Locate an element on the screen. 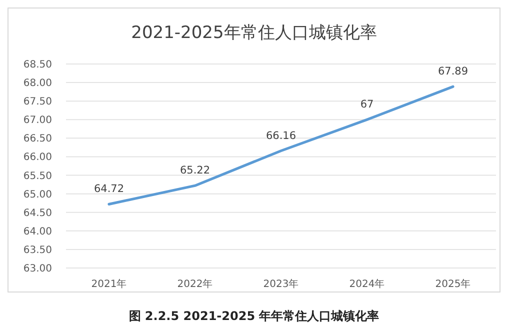  x-tick-label: 2024年 is located at coordinates (367, 284).